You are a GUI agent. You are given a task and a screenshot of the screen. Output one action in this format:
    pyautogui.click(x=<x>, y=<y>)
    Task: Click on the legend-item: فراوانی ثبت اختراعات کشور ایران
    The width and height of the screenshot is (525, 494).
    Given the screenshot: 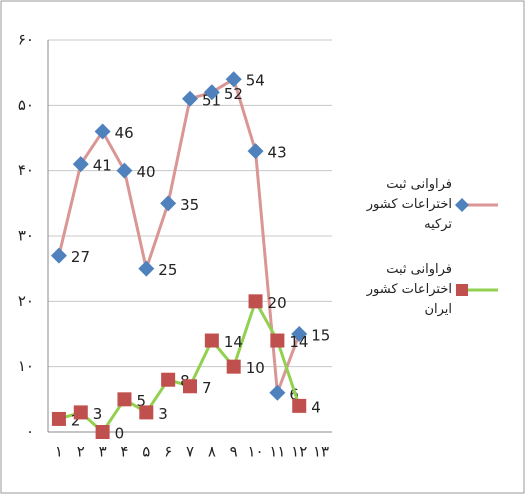 What is the action you would take?
    pyautogui.click(x=435, y=290)
    